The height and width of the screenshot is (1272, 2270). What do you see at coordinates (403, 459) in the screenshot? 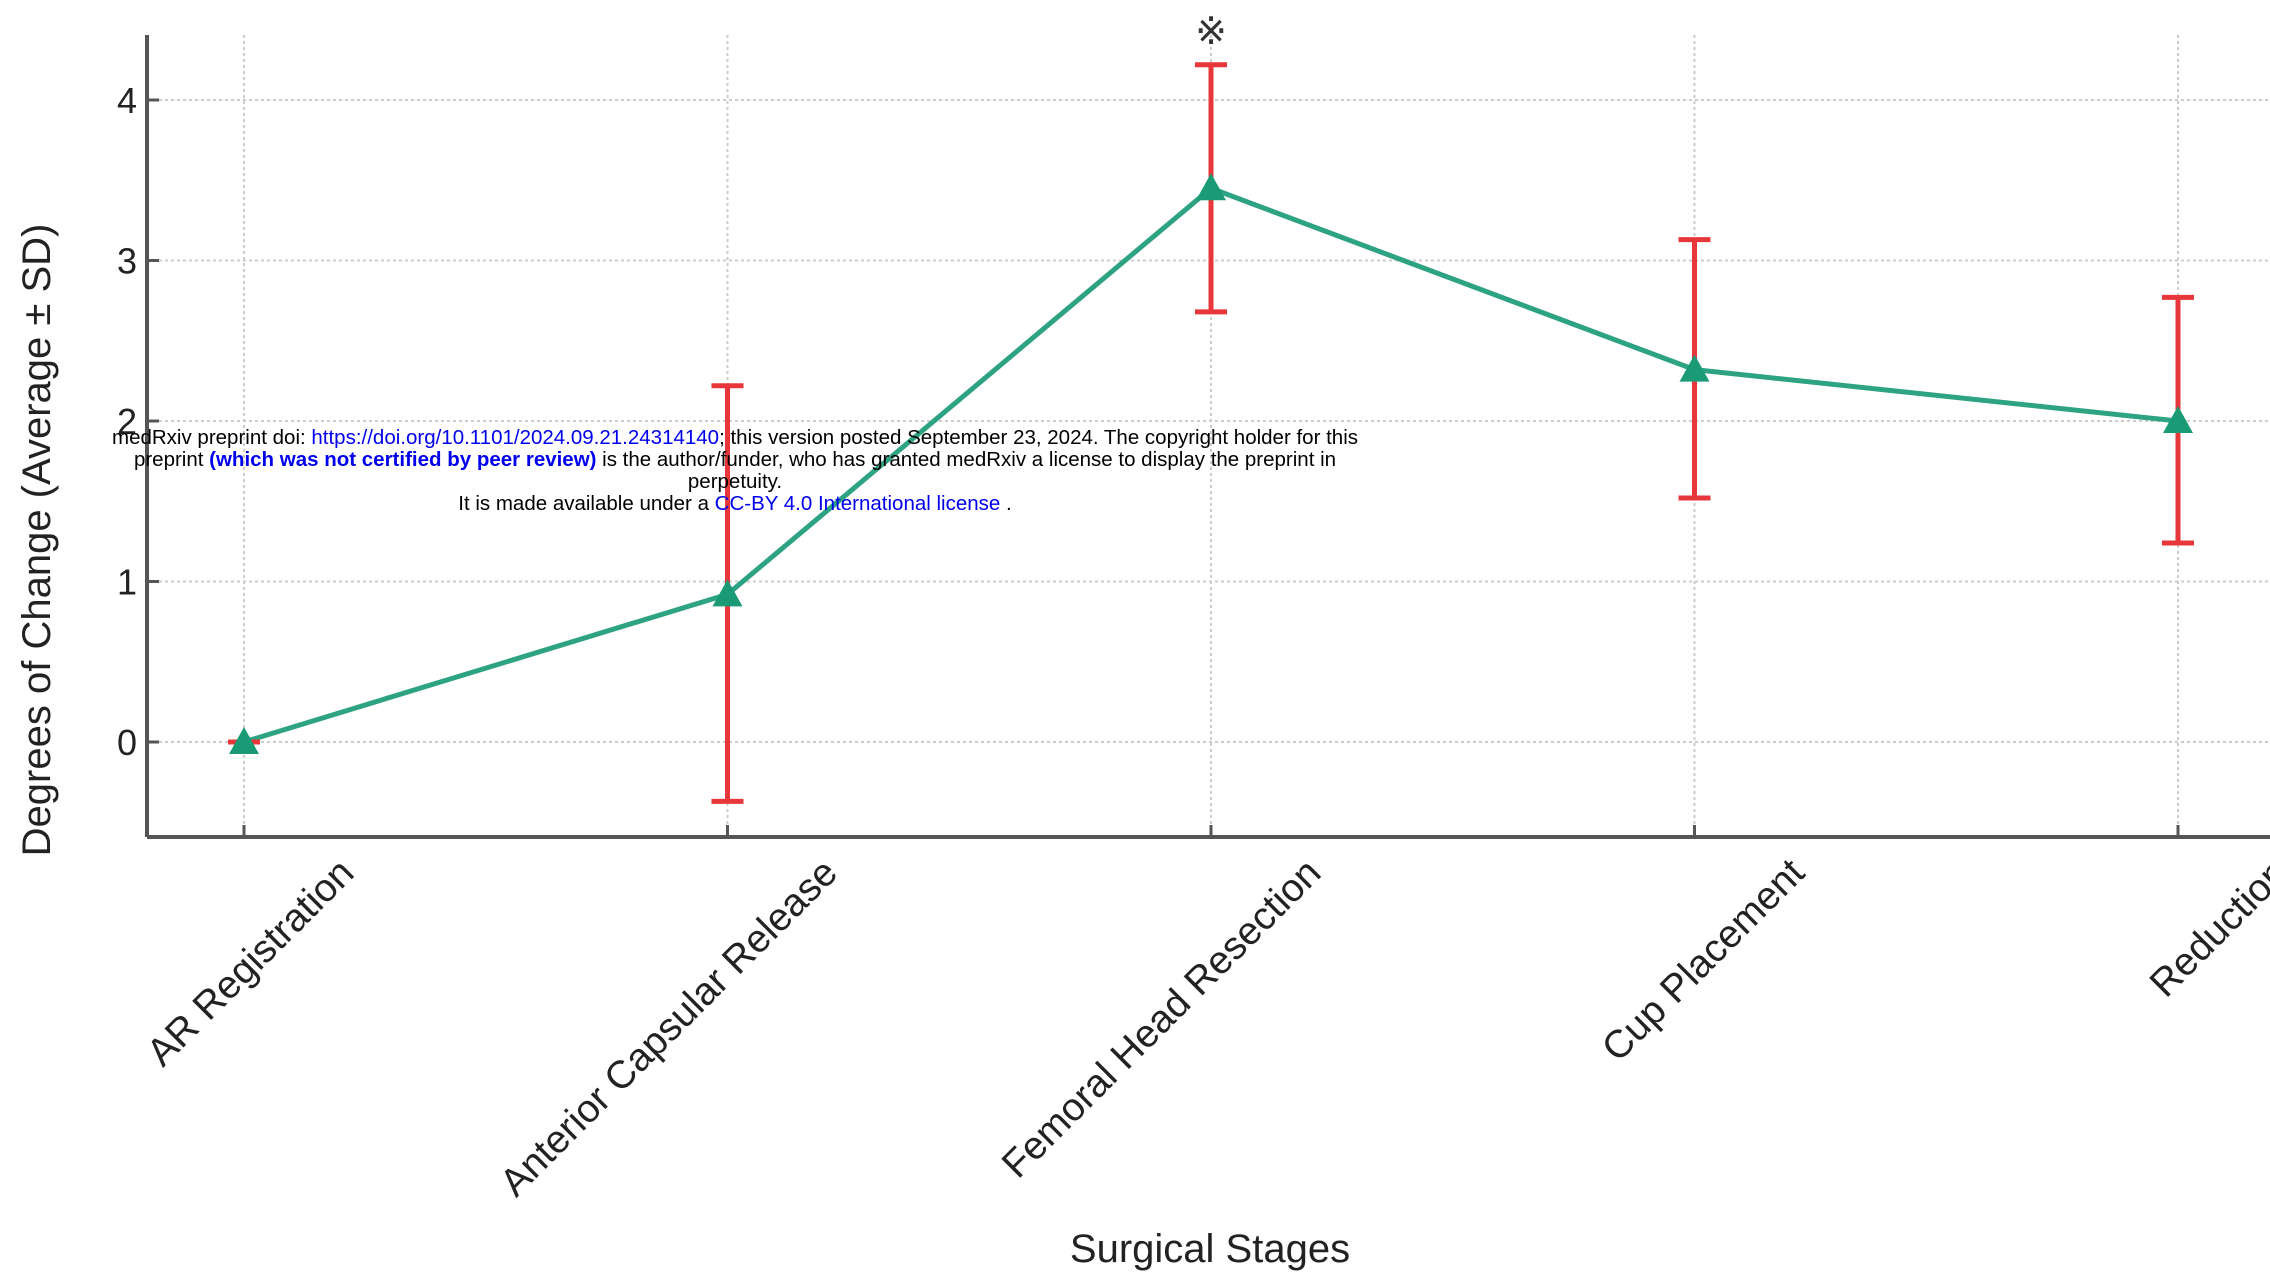
I see `peer-review-note: (which was not certified by peer review)` at bounding box center [403, 459].